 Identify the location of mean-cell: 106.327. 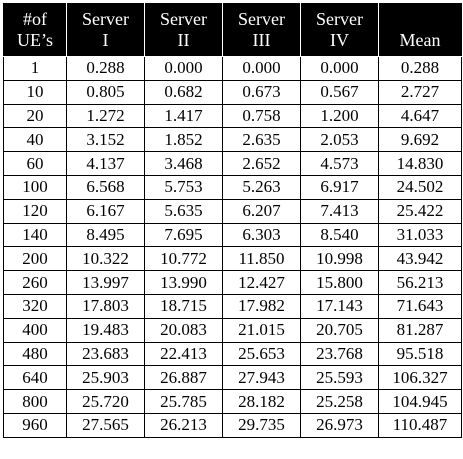
(420, 378).